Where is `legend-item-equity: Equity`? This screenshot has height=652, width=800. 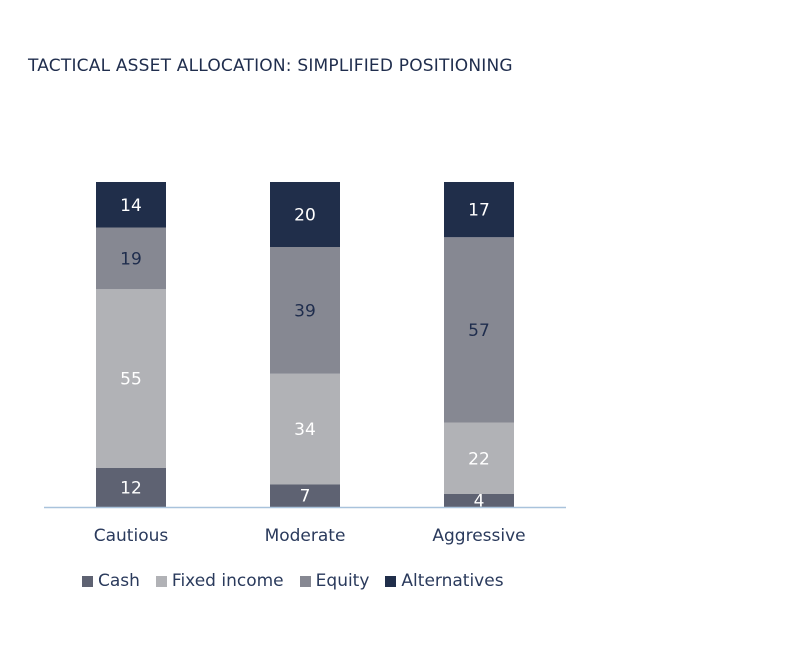
legend-item-equity: Equity is located at coordinates (334, 581).